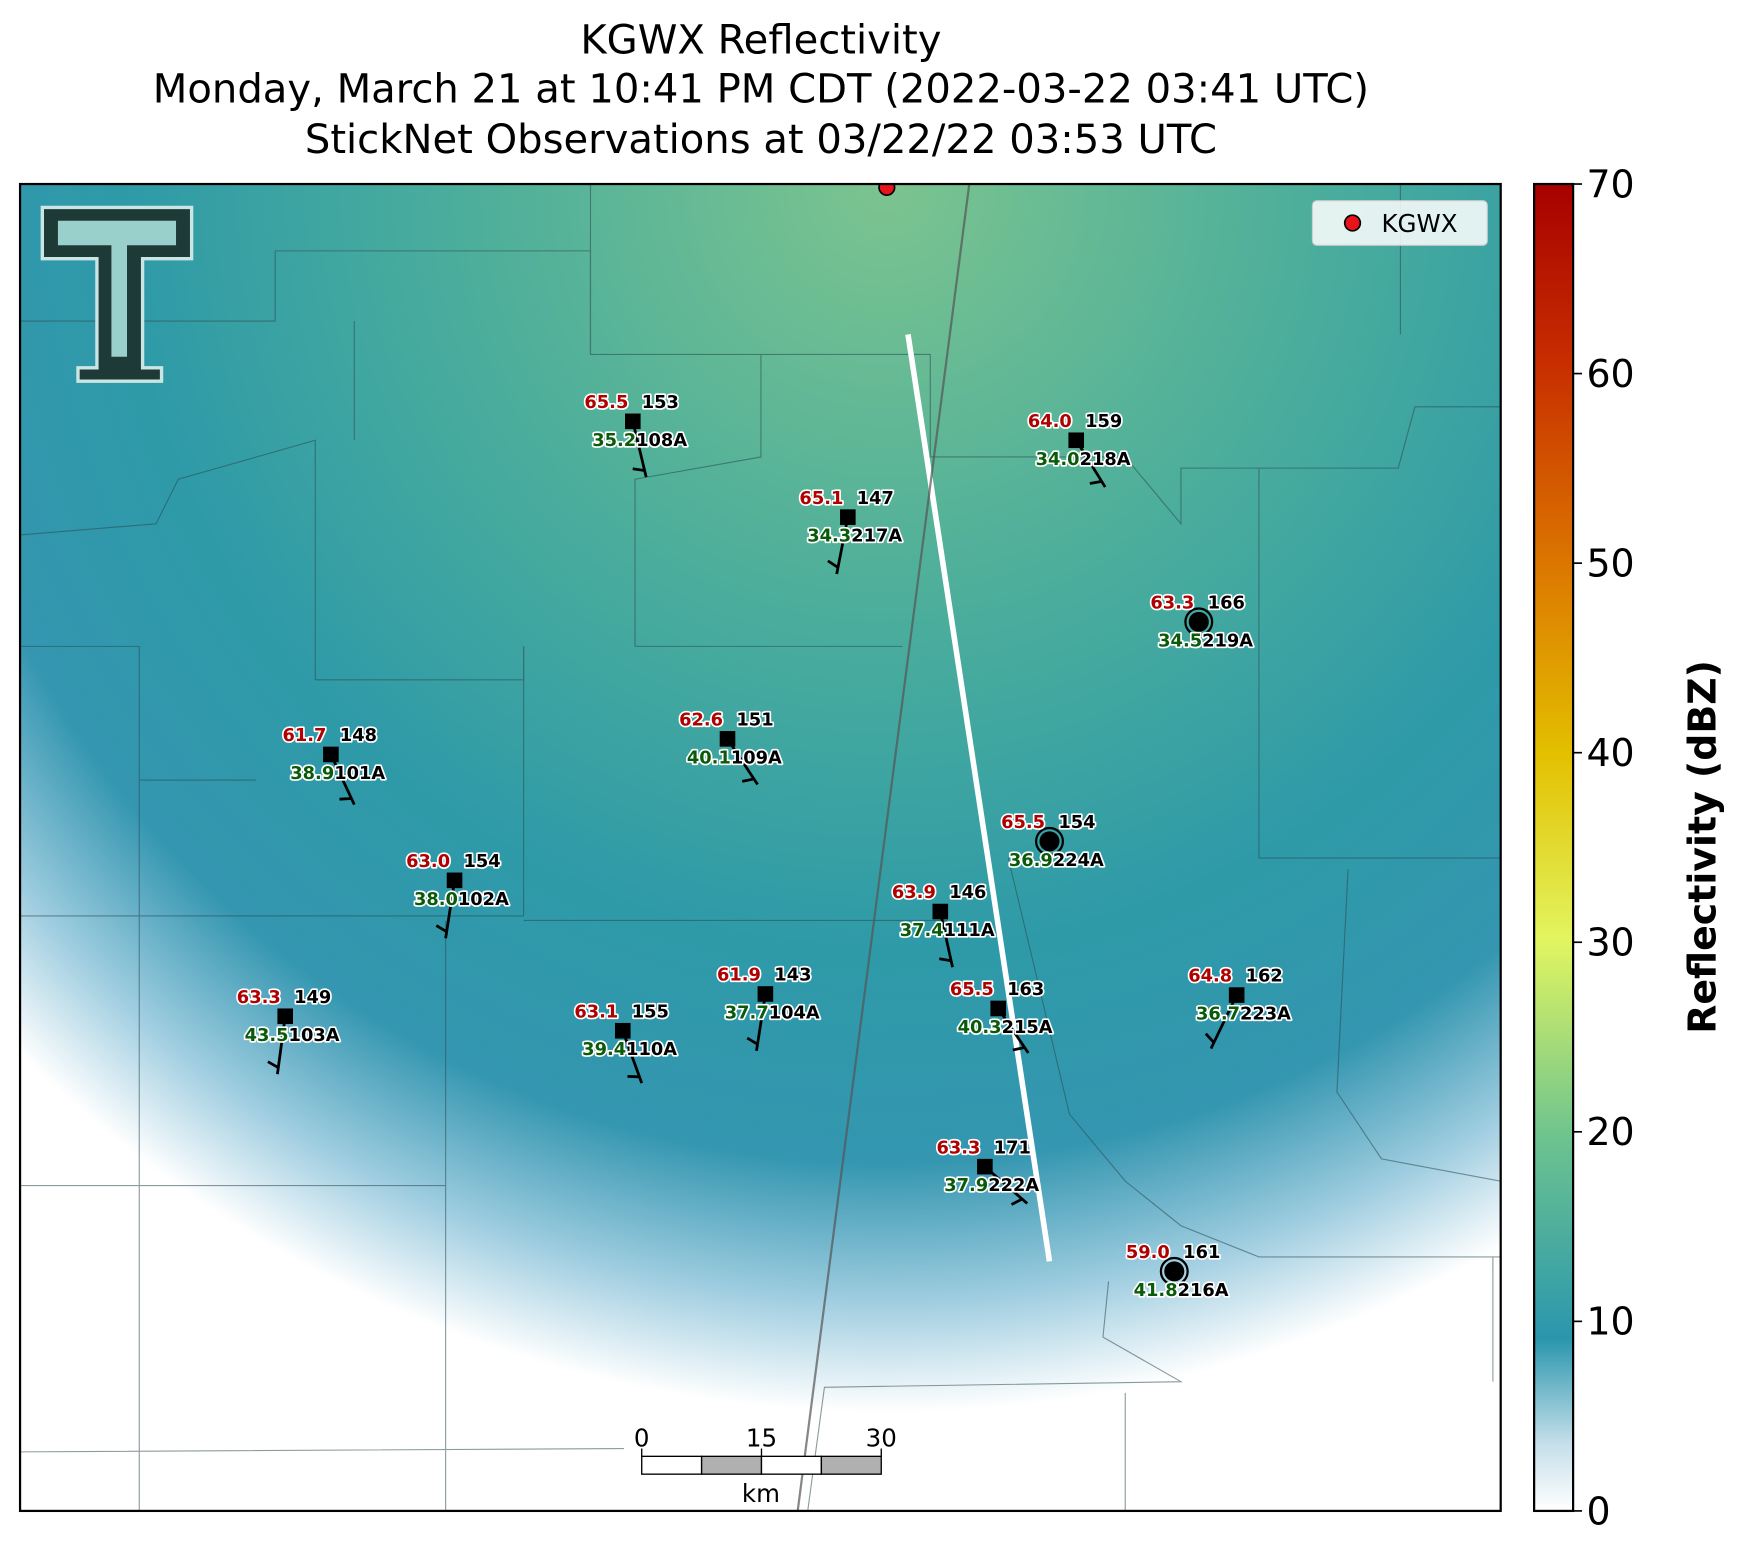 The width and height of the screenshot is (1738, 1553). I want to click on colorbar-tick-label: 70, so click(1610, 184).